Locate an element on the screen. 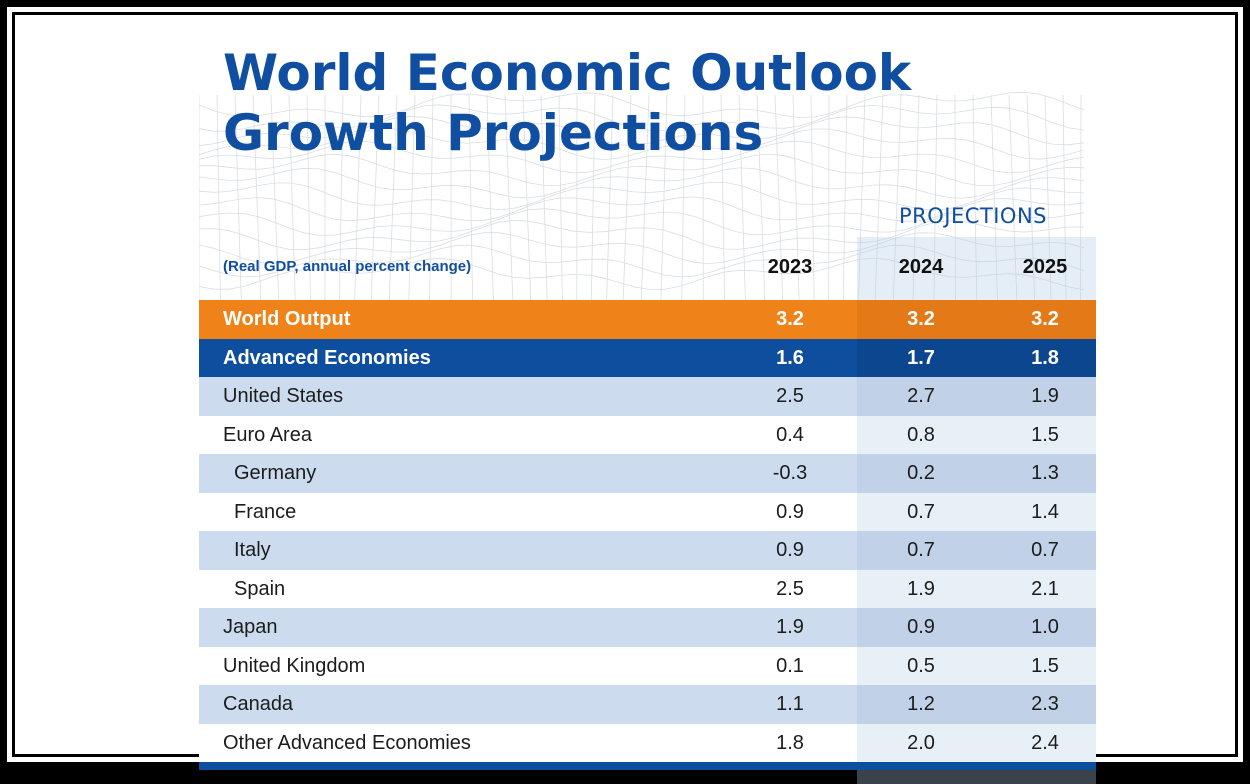  cell-value-2024: 1.9 is located at coordinates (921, 589).